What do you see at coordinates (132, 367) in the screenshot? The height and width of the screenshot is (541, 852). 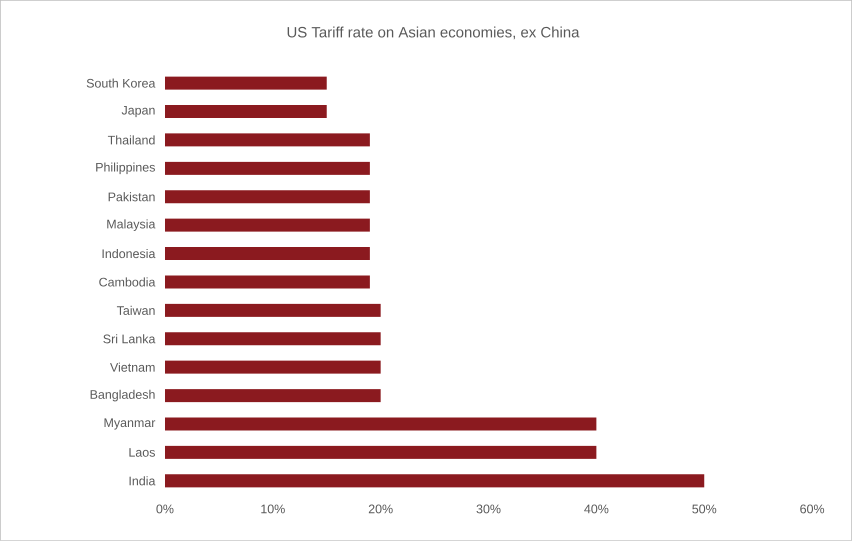 I see `y-tick-label: Vietnam` at bounding box center [132, 367].